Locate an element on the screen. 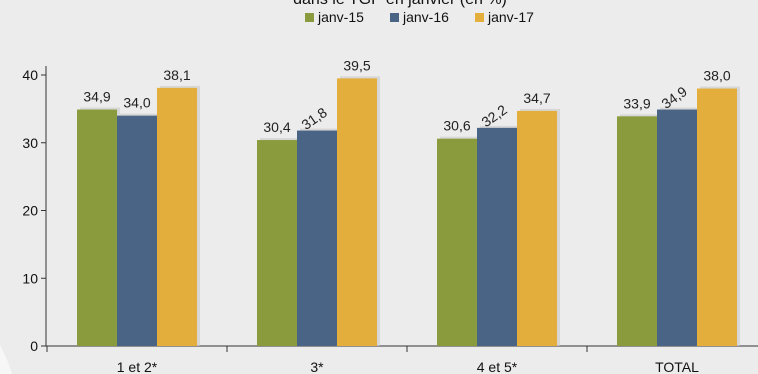 This screenshot has width=758, height=374. legend-label: janv-17 is located at coordinates (510, 17).